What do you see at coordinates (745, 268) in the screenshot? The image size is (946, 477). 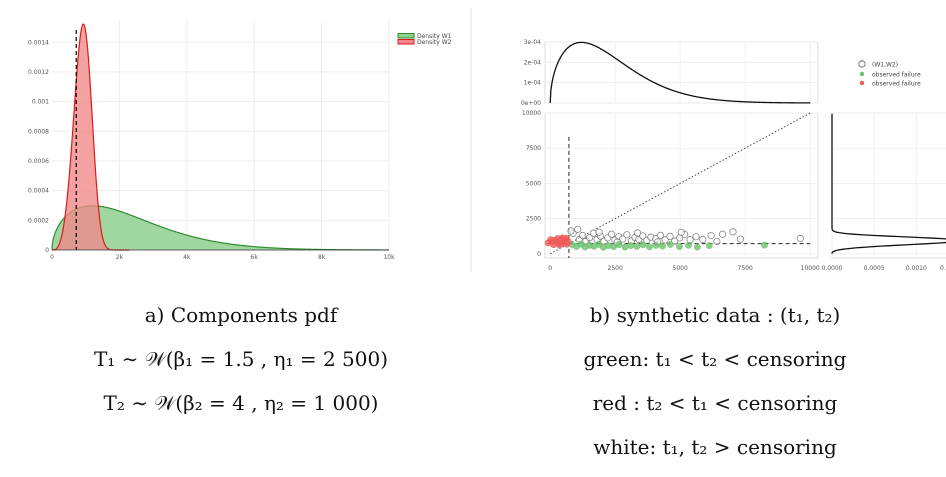 I see `scatter-x-tick-label: 7500` at bounding box center [745, 268].